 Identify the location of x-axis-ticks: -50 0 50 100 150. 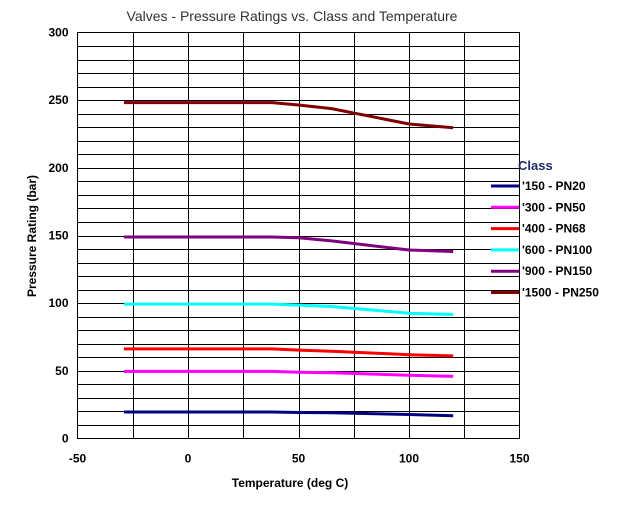
(299, 459).